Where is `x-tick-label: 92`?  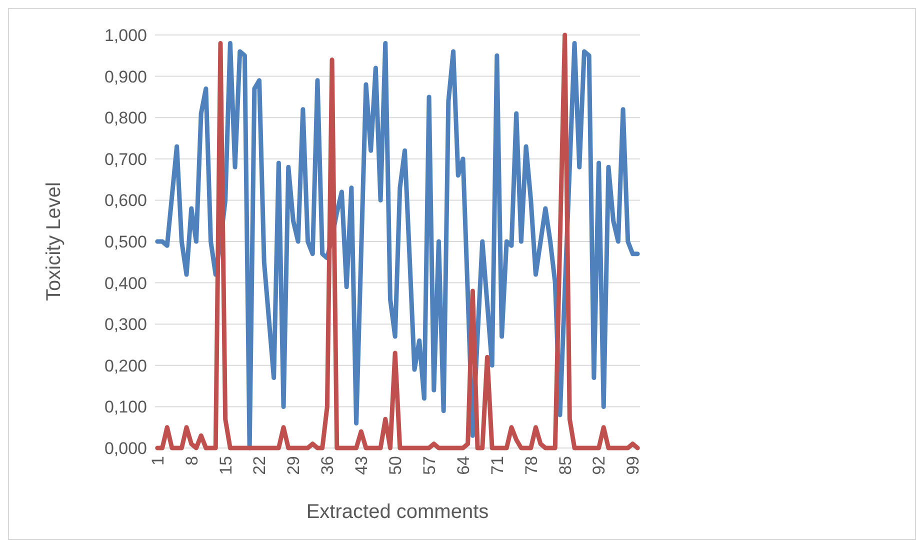
x-tick-label: 92 is located at coordinates (599, 465).